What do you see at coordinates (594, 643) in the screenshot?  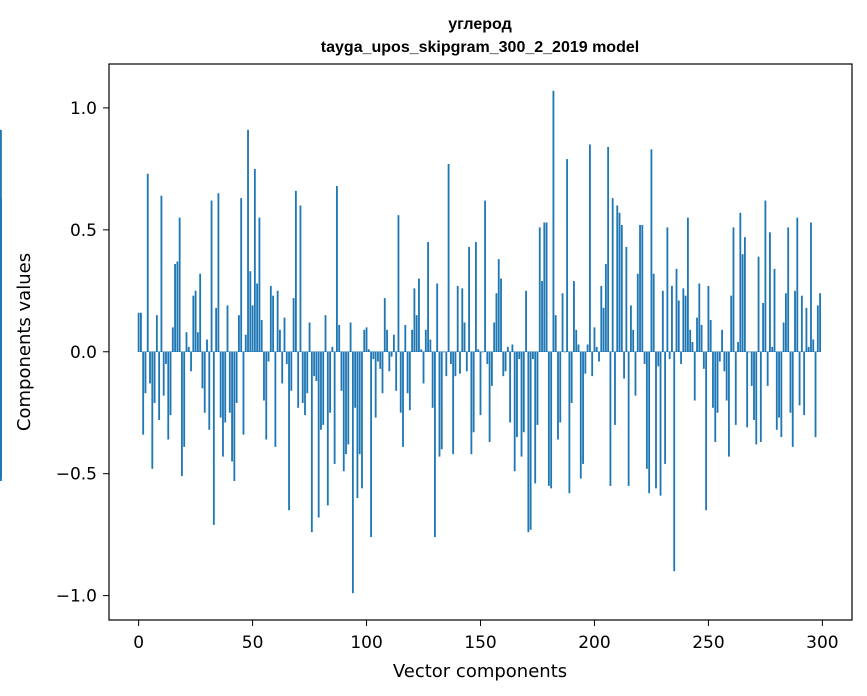 I see `x-tick-label: 200` at bounding box center [594, 643].